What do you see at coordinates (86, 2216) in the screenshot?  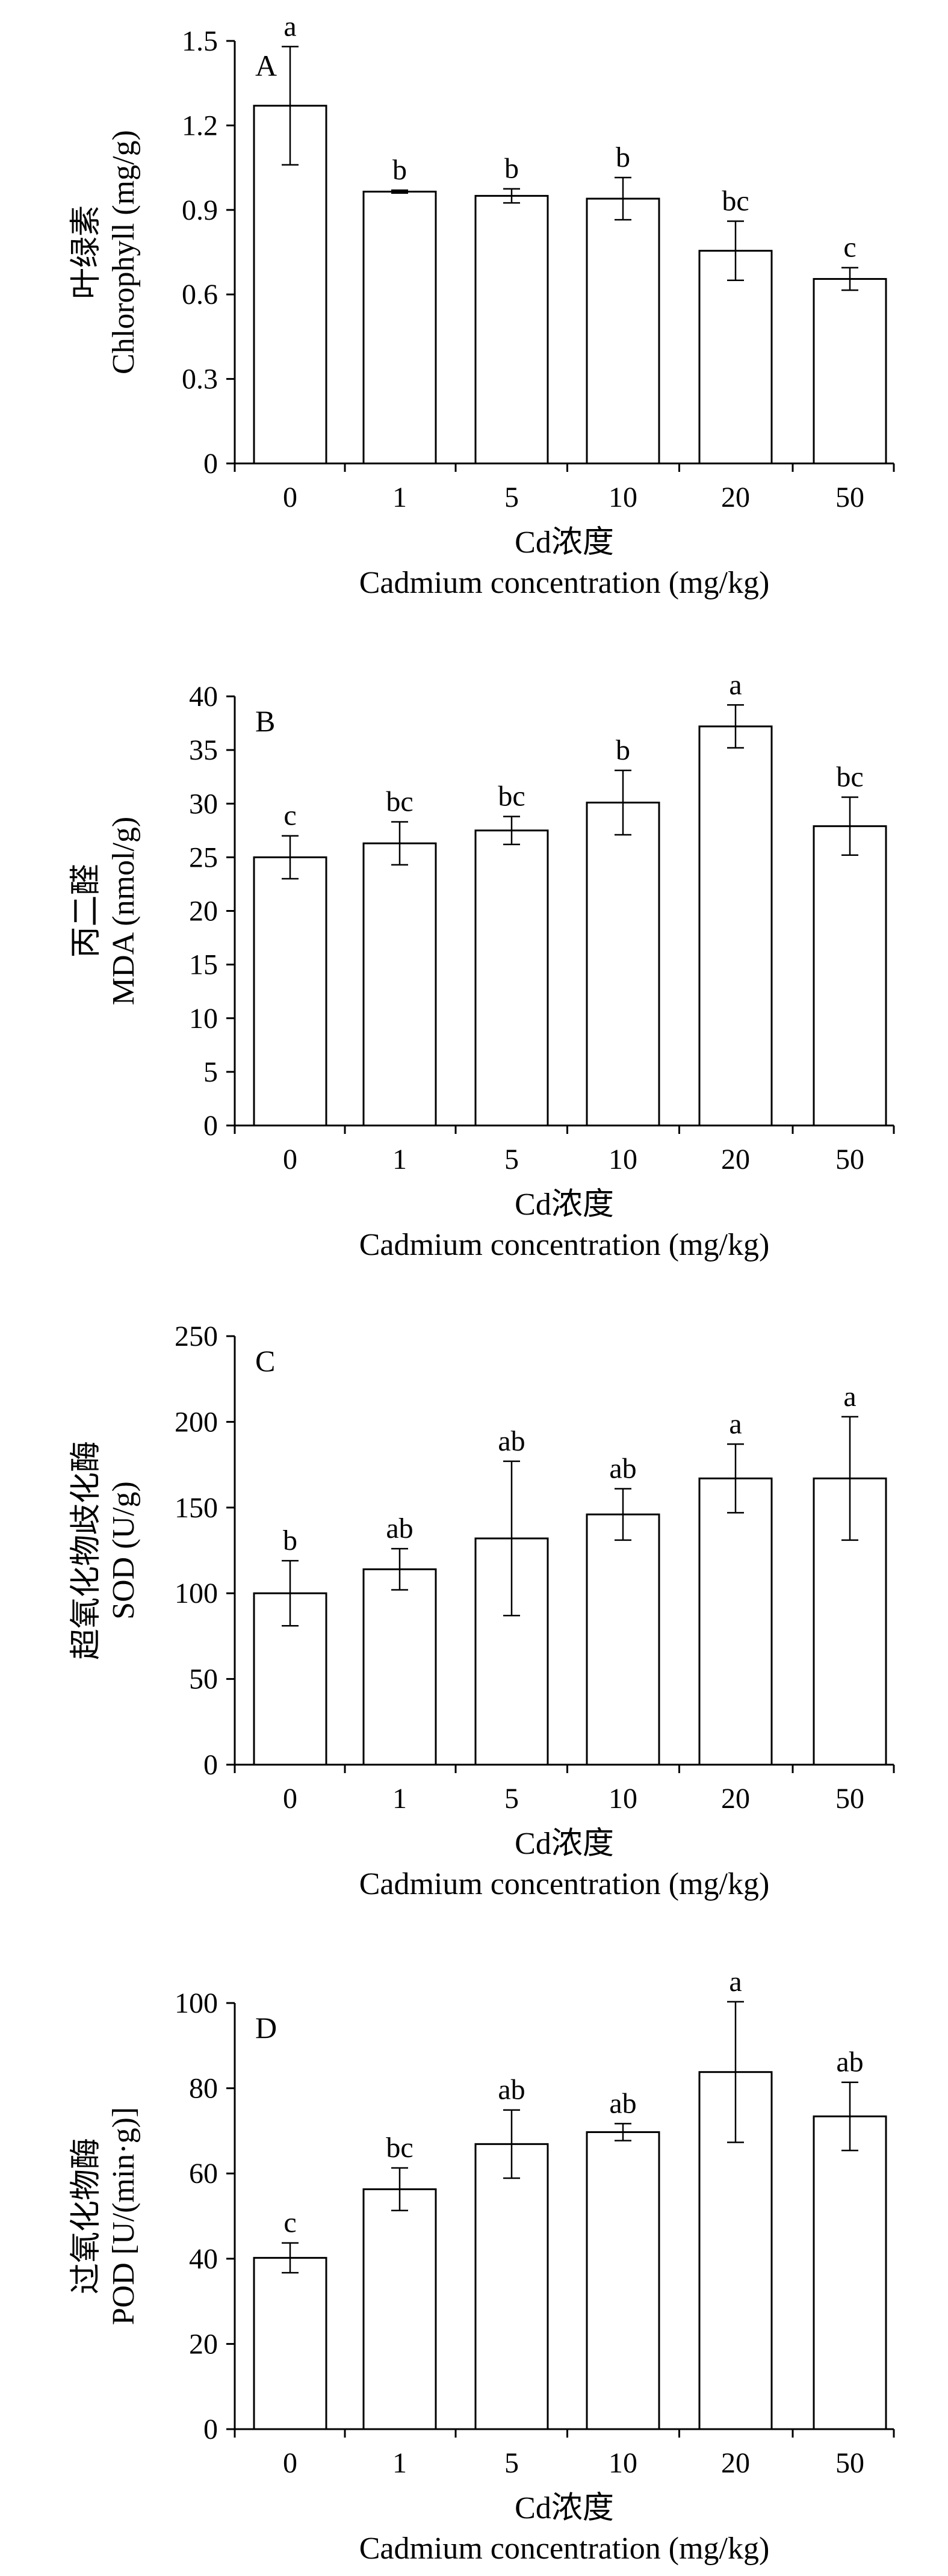 I see `y-axis-label-cn: 过氧化物酶` at bounding box center [86, 2216].